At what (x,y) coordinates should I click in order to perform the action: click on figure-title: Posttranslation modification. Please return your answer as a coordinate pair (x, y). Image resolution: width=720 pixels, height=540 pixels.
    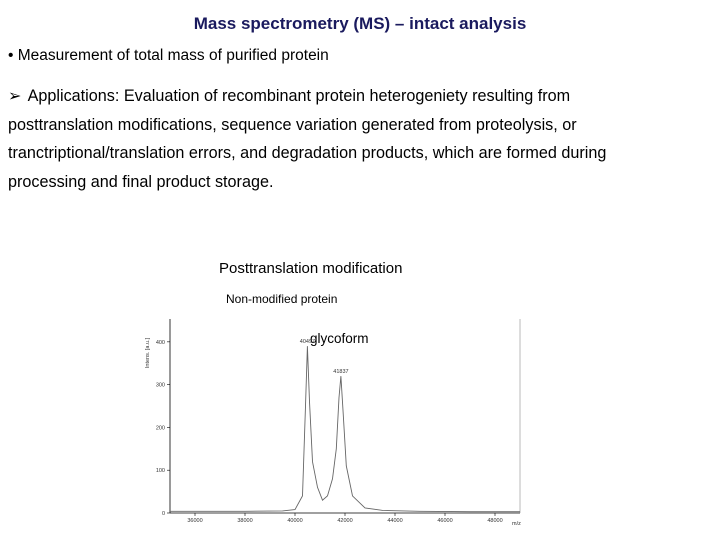
    Looking at the image, I should click on (311, 268).